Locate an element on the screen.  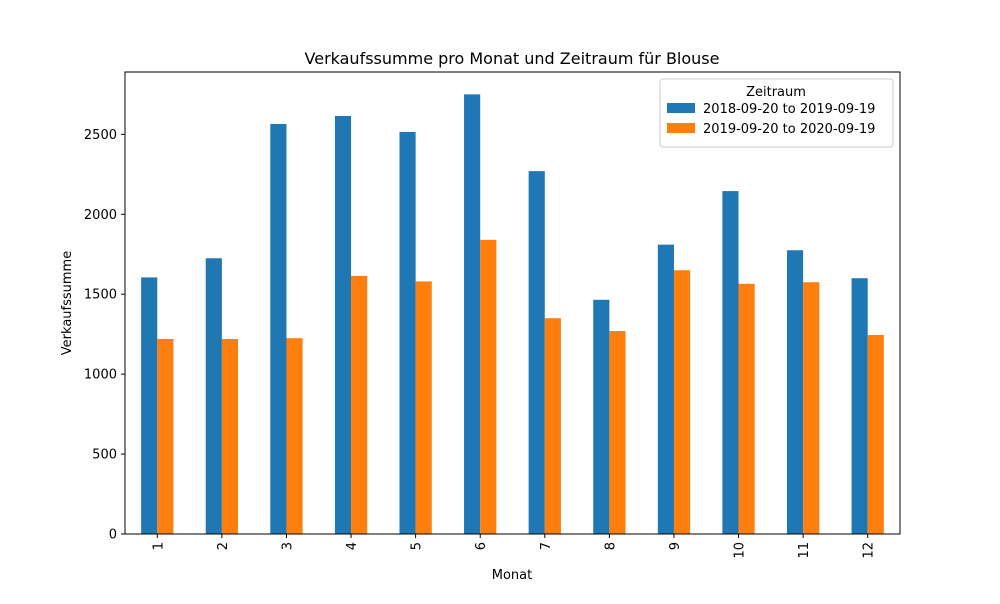
x-tick-label-1: 1 is located at coordinates (158, 546).